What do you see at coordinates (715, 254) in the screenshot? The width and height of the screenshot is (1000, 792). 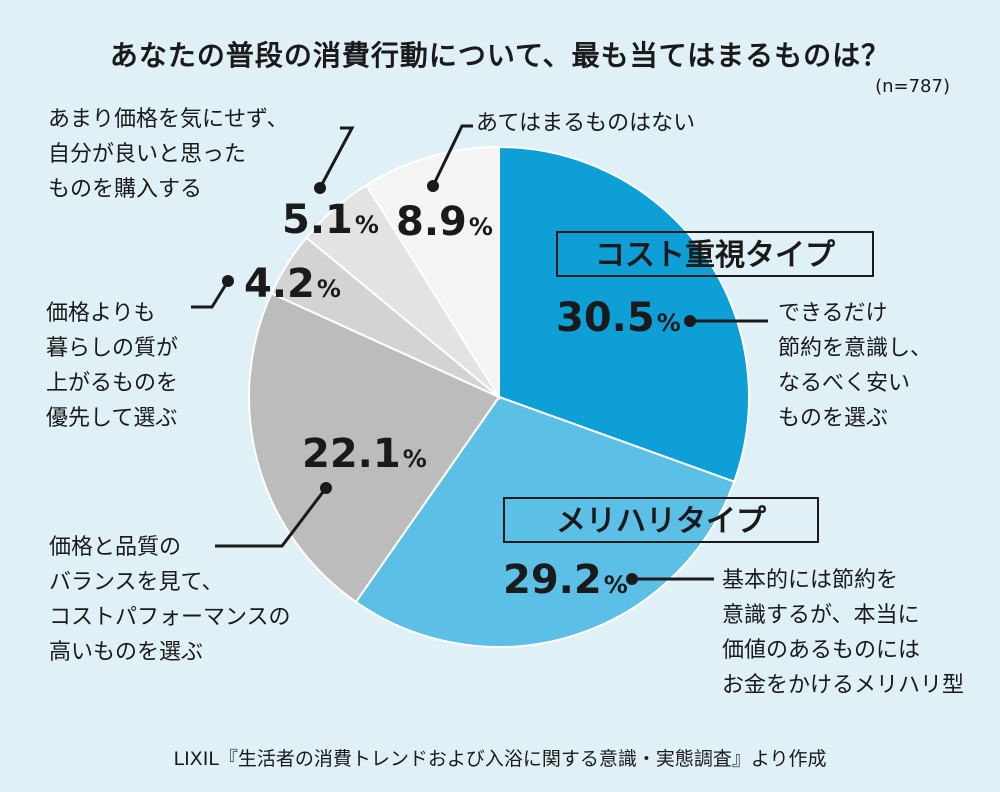 I see `type-label-cost: コスト重視タイプ` at bounding box center [715, 254].